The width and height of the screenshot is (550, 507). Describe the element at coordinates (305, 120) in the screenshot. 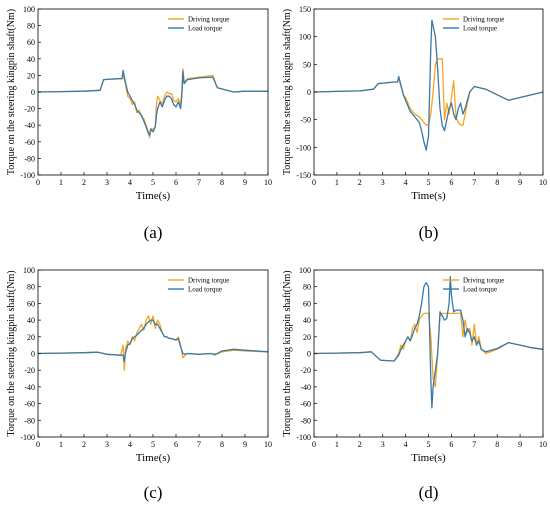

I see `y-tick-label: -50` at that location.